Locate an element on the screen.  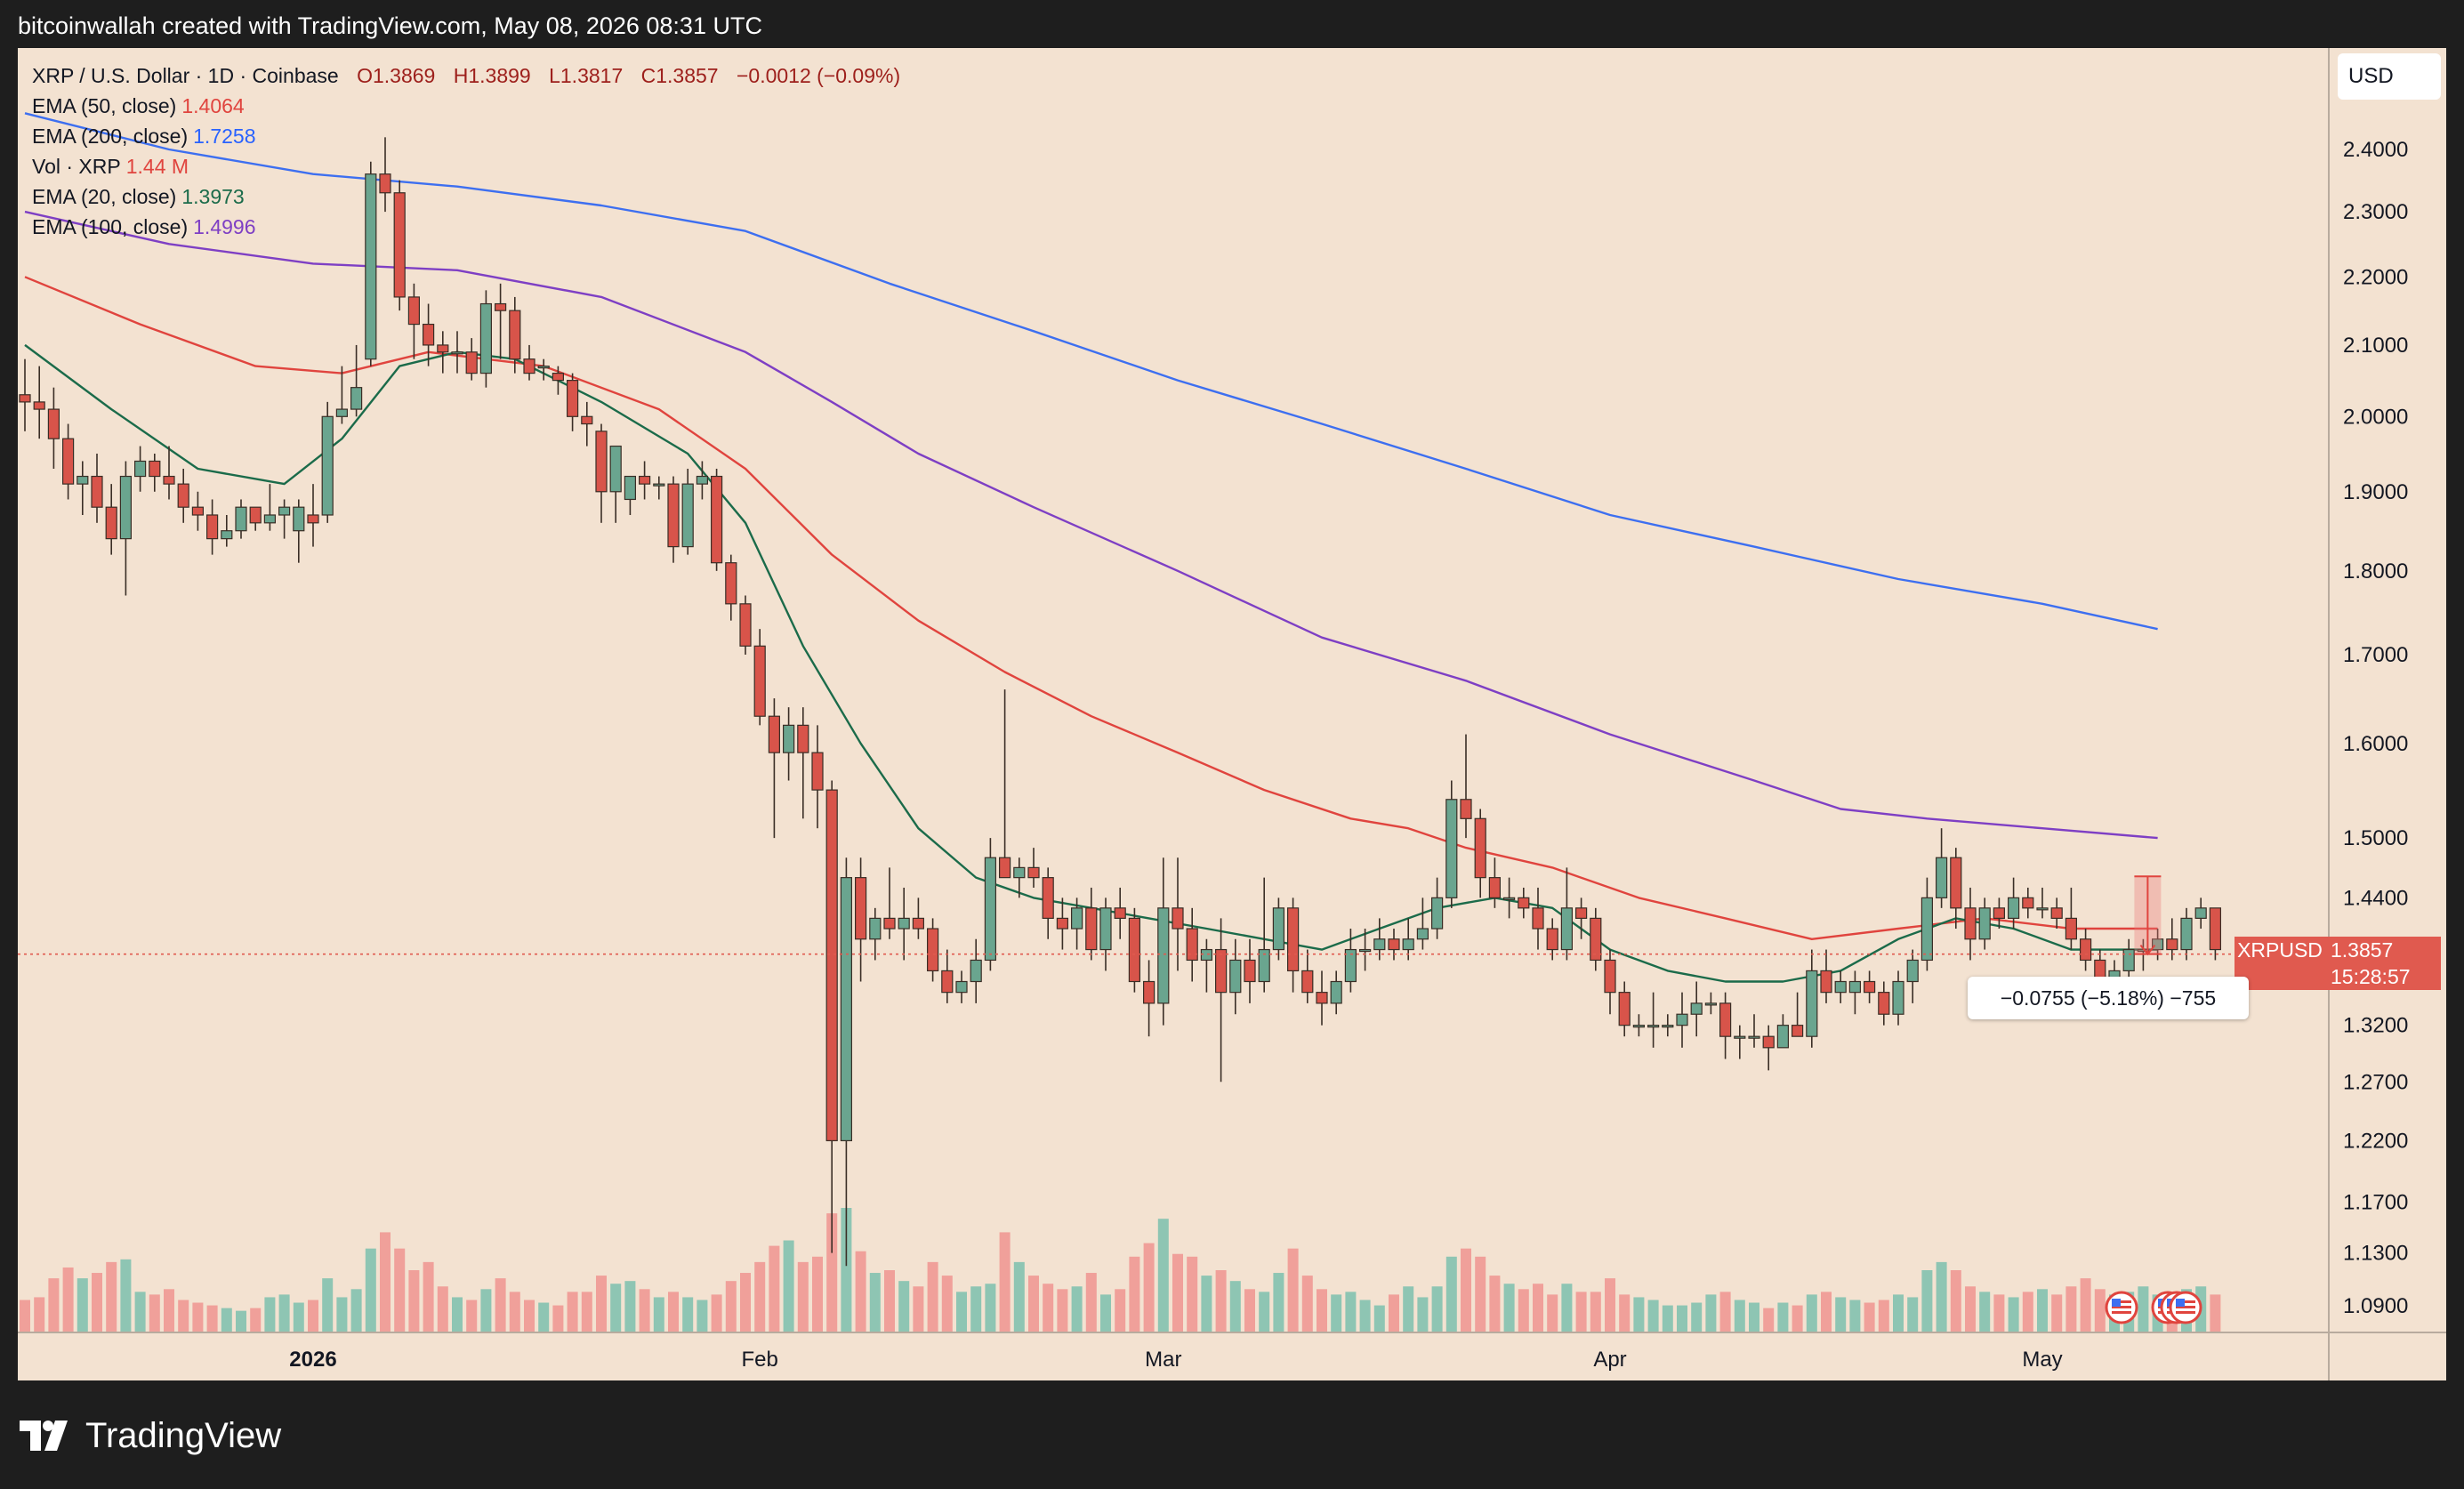
y-tick-label: 1.8000 is located at coordinates (2376, 571).